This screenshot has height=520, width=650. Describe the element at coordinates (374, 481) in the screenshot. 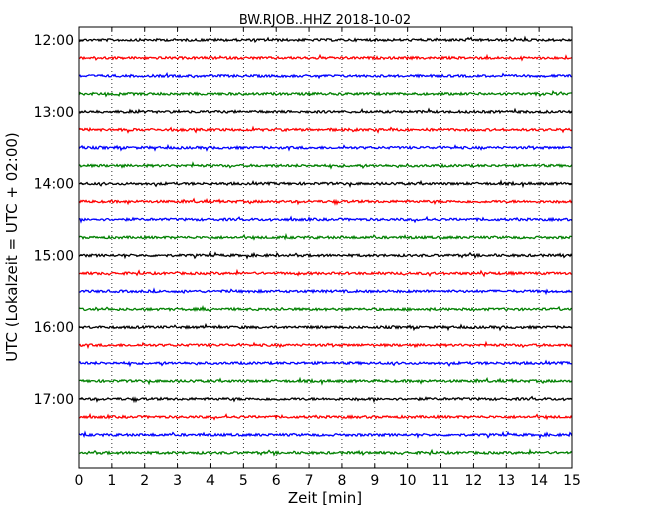

I see `x-tick-label: 9` at that location.